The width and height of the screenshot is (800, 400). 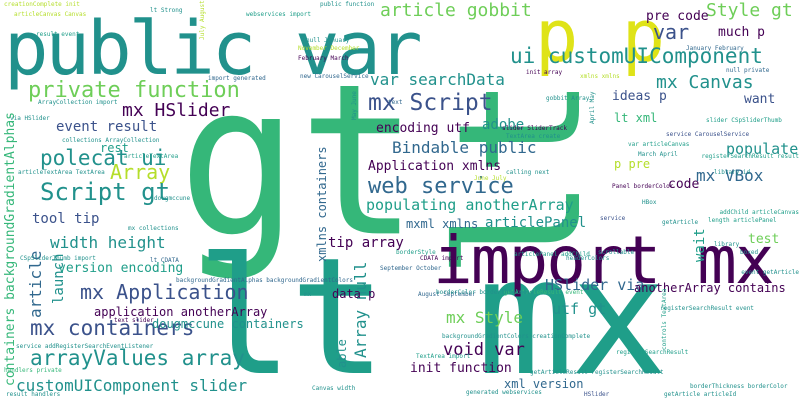 What do you see at coordinates (485, 317) in the screenshot?
I see `word-mx-style: mx Style` at bounding box center [485, 317].